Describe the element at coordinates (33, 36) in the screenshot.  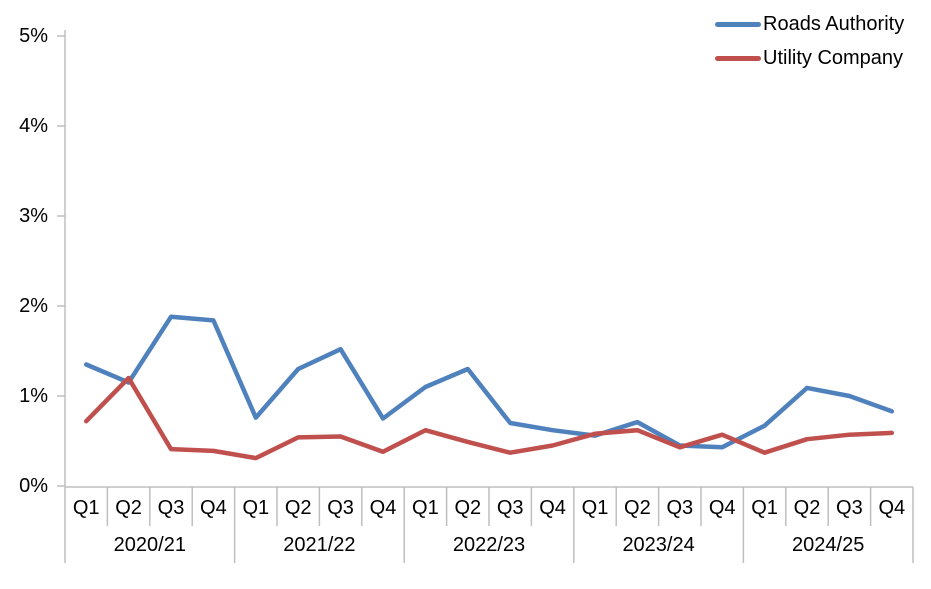
I see `y-axis-tick-label: 5%` at that location.